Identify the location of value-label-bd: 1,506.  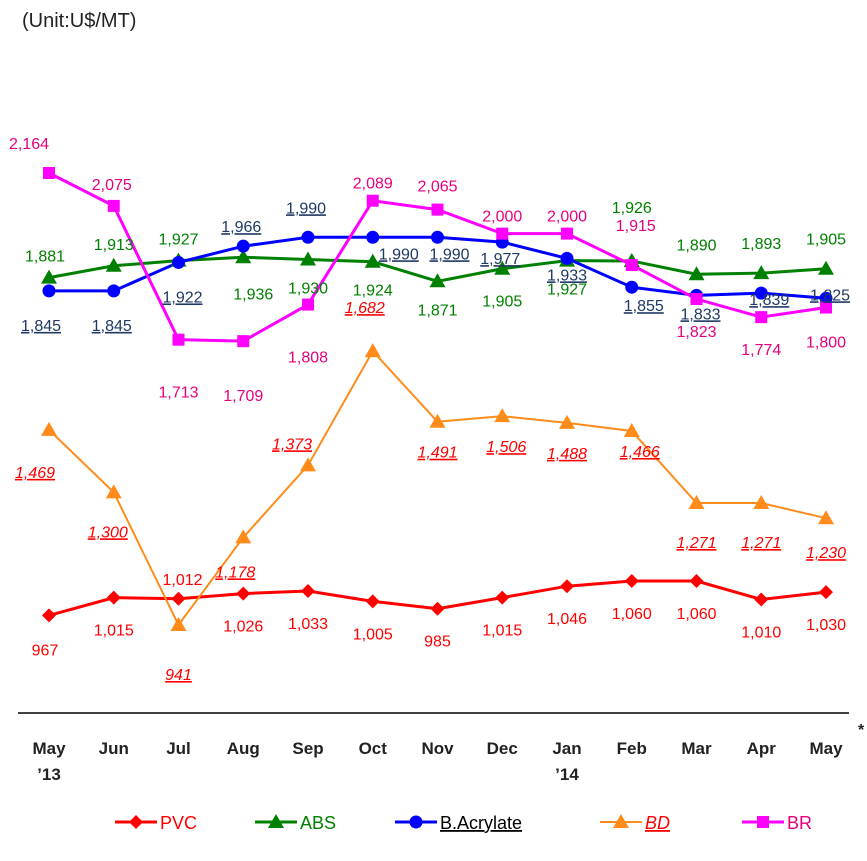
(506, 447).